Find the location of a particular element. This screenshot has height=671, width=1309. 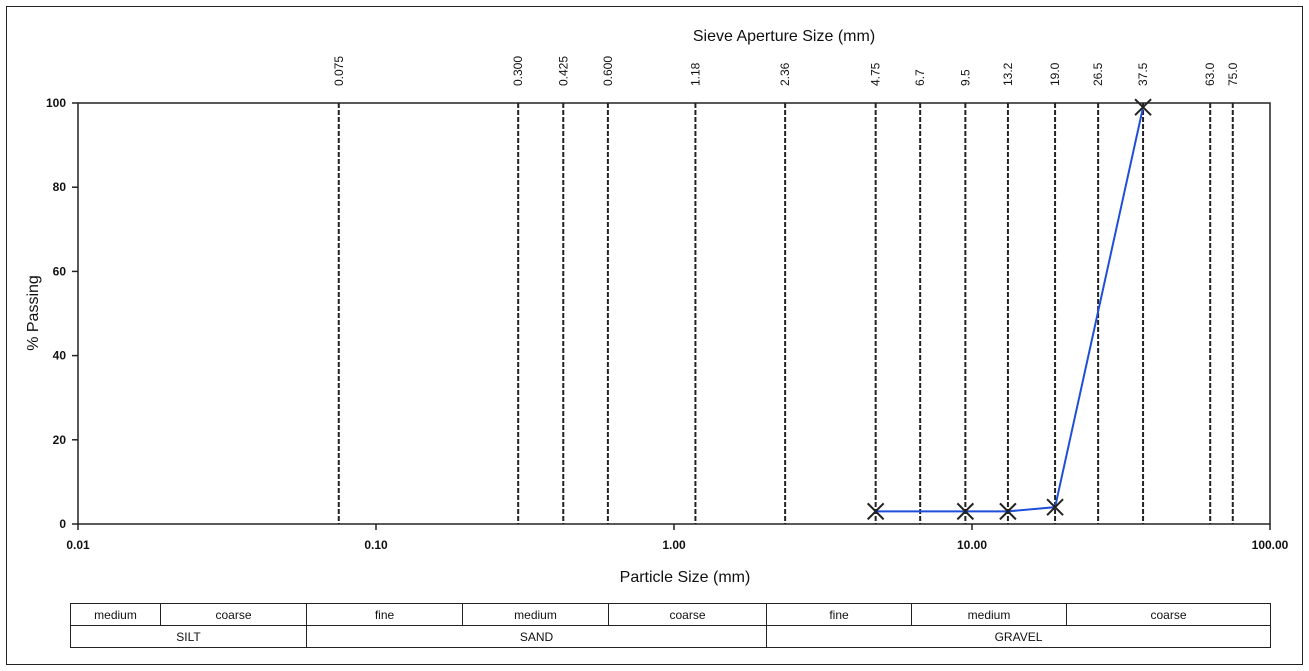

sieve-label-75.0: 75.0 is located at coordinates (1233, 74).